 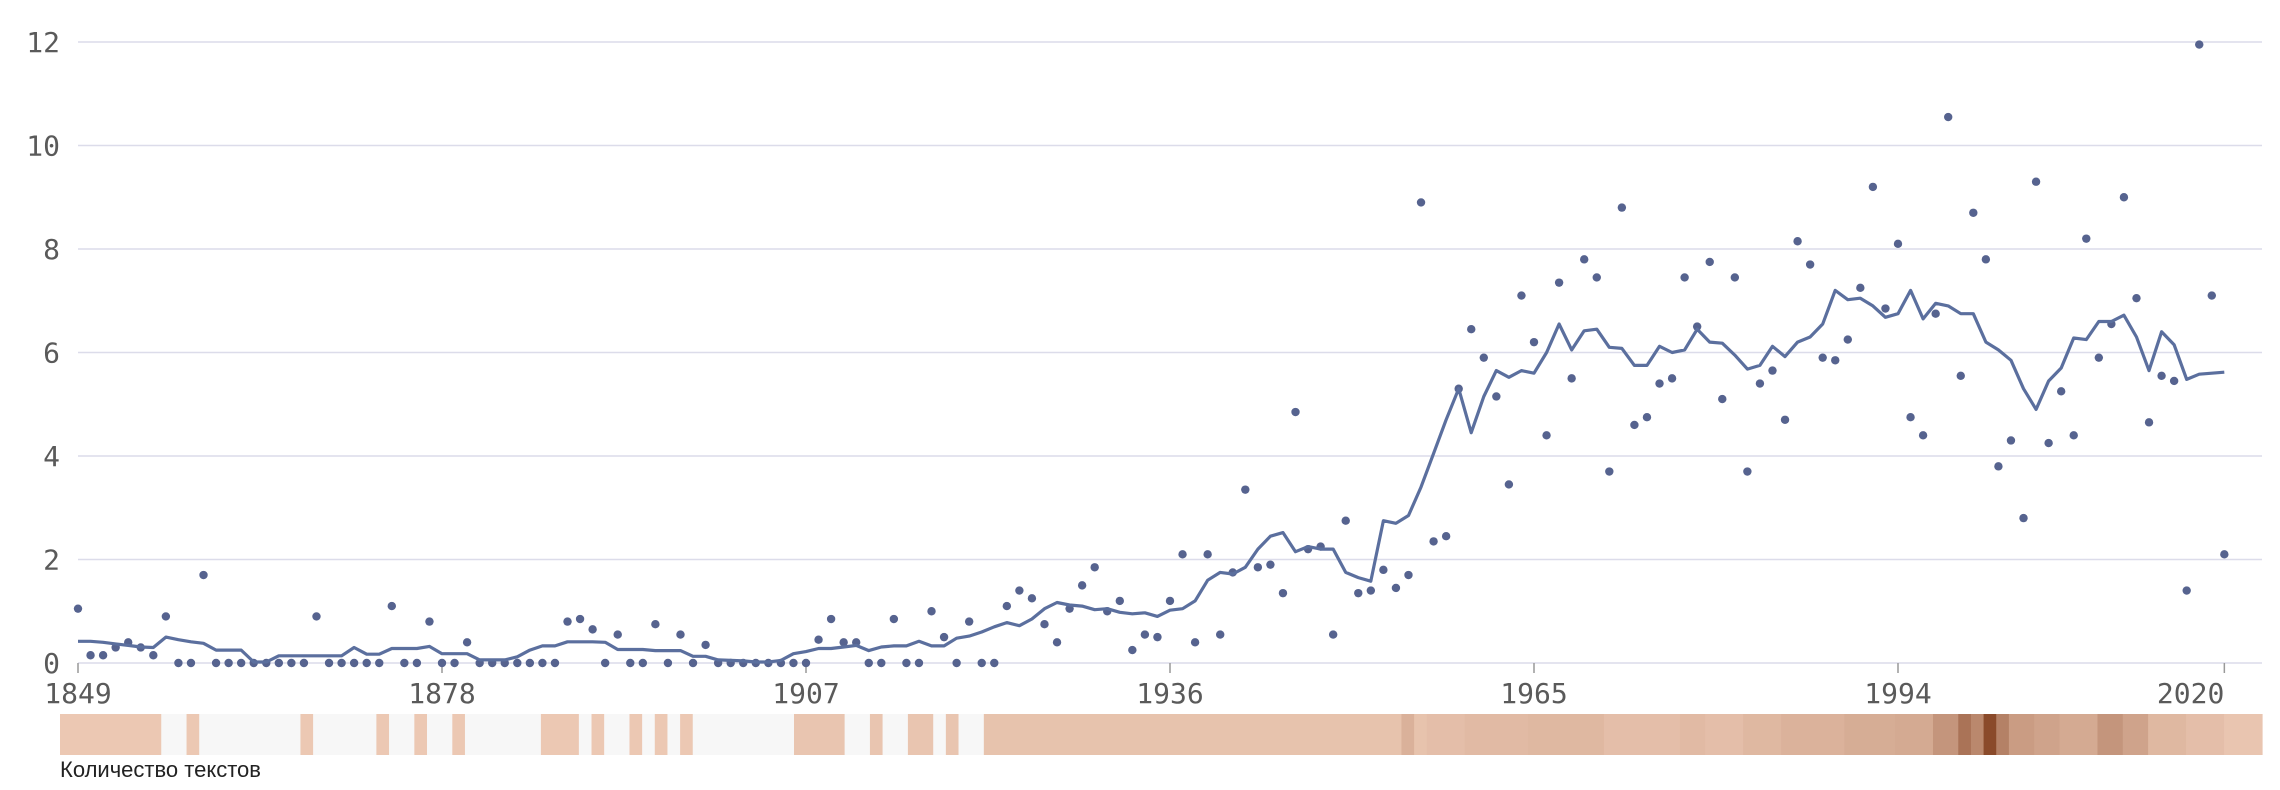 I want to click on y-tick-label: 6, so click(x=51, y=353).